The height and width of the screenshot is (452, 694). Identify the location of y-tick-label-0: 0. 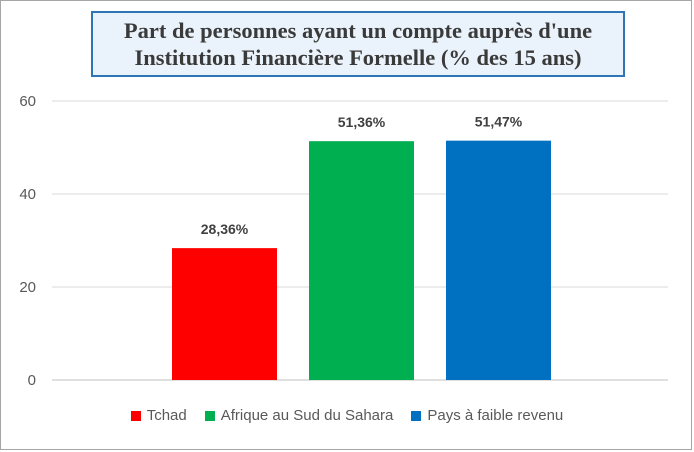
(32, 380).